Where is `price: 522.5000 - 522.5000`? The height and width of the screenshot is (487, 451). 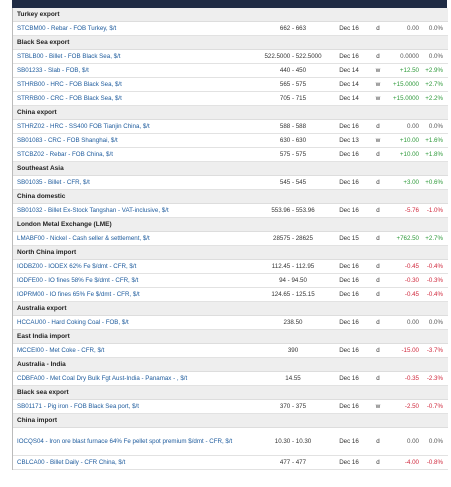 price: 522.5000 - 522.5000 is located at coordinates (293, 56).